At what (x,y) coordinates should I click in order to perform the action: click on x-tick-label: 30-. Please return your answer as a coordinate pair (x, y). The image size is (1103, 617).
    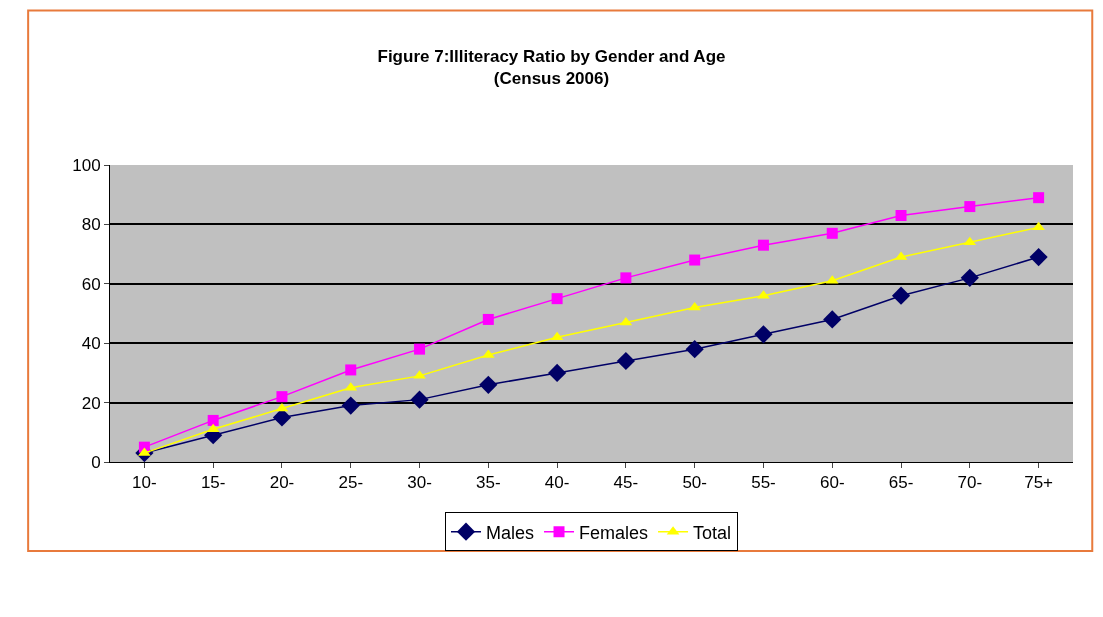
    Looking at the image, I should click on (419, 483).